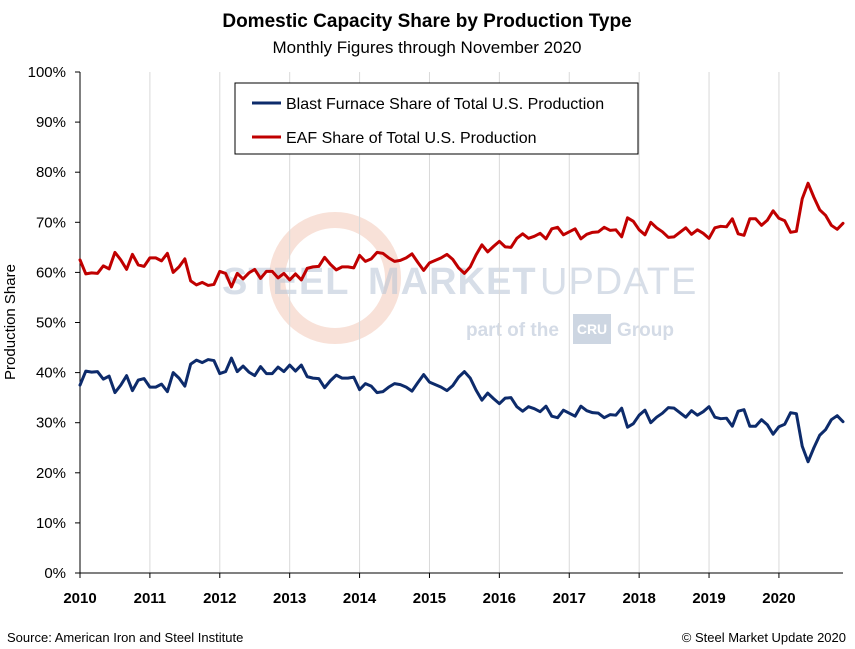 The image size is (855, 649). I want to click on y-axis-ticks: 0% 10% 20% 30% 40% 50% 60% 70% 80% 90% 100%, so click(54, 323).